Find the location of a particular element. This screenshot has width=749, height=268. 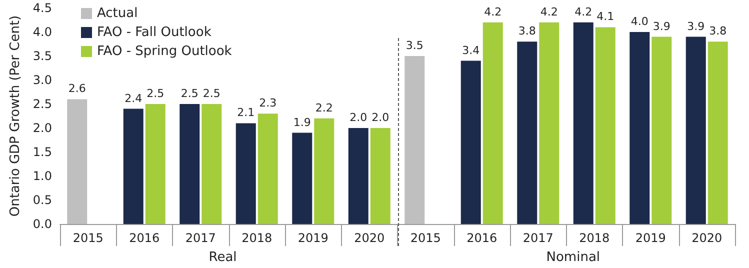

data-label: 3.5 is located at coordinates (415, 45).